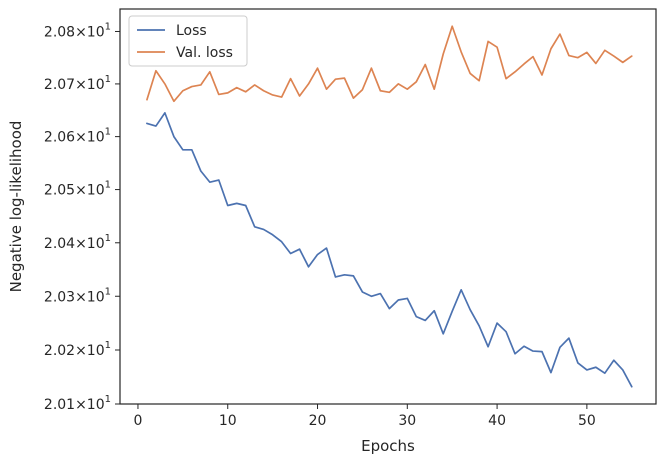 The image size is (667, 463). Describe the element at coordinates (59, 32) in the screenshot. I see `y-tick-mantissa: 2.08` at that location.